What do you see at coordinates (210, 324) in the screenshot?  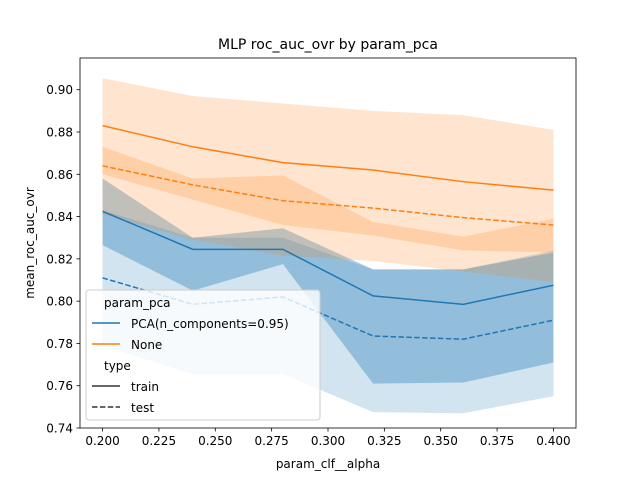 I see `legend-pca-label: PCA(n_components=0.95)` at bounding box center [210, 324].